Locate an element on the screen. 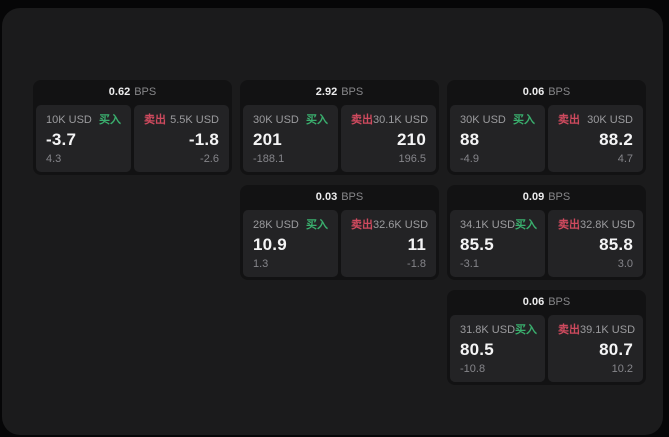  buy-amount: 10K USD is located at coordinates (69, 120).